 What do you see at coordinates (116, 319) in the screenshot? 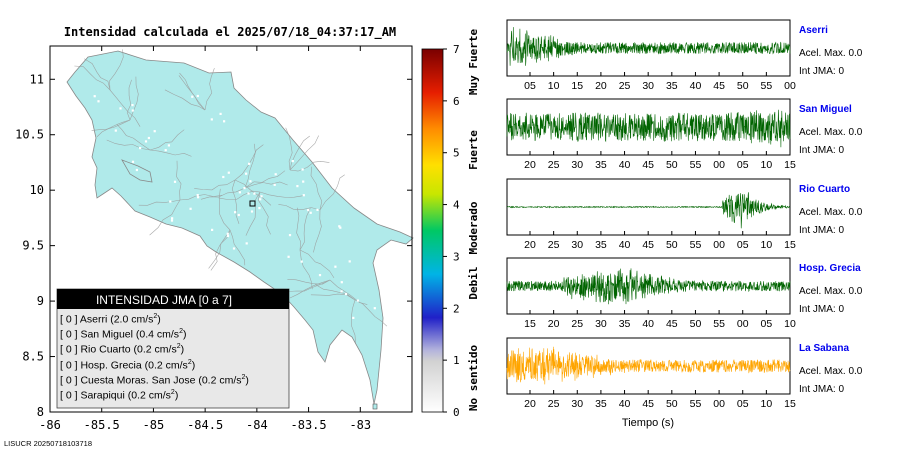
I see `legend-row-station: Aserri (2.0 cm/s` at bounding box center [116, 319].